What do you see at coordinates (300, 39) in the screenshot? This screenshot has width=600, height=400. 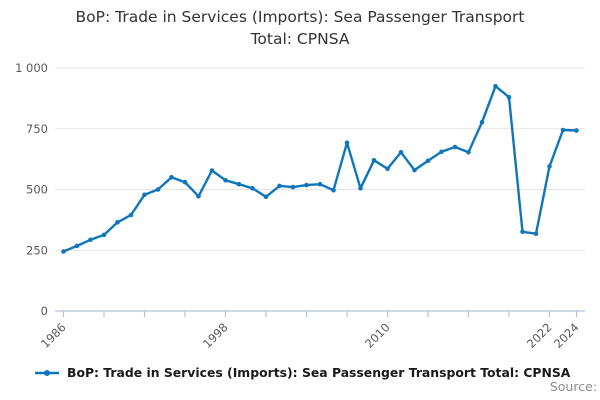 I see `chart-title-line2: Total: CPNSA` at bounding box center [300, 39].